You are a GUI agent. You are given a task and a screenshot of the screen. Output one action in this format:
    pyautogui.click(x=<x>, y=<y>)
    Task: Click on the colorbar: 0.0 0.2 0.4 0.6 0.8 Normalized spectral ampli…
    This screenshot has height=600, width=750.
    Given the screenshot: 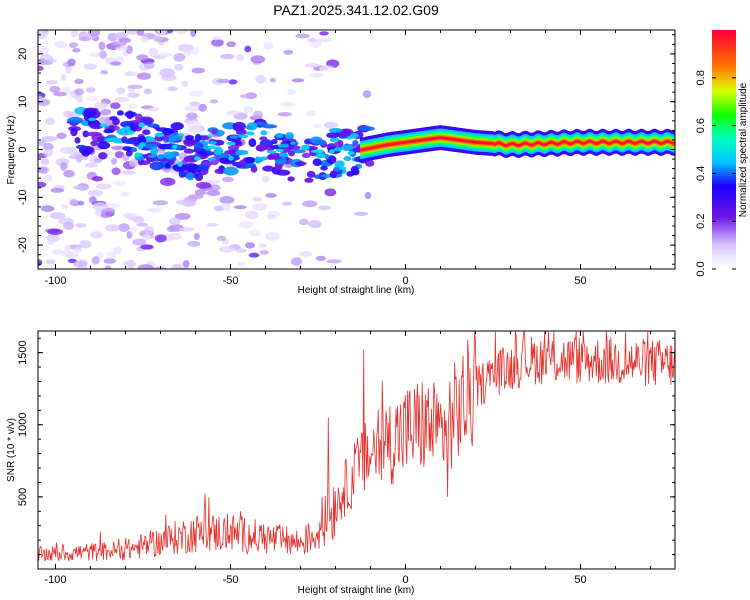 What is the action you would take?
    pyautogui.click(x=722, y=153)
    